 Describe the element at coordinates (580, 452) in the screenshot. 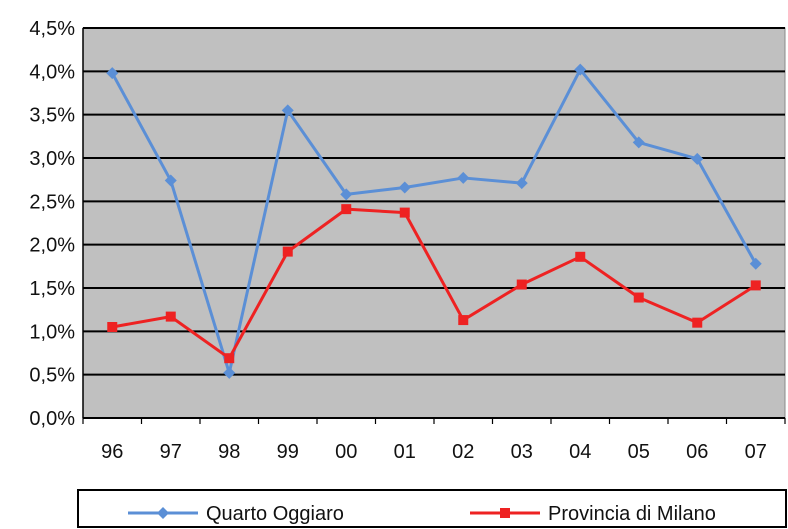

I see `x-tick-label: 04` at that location.